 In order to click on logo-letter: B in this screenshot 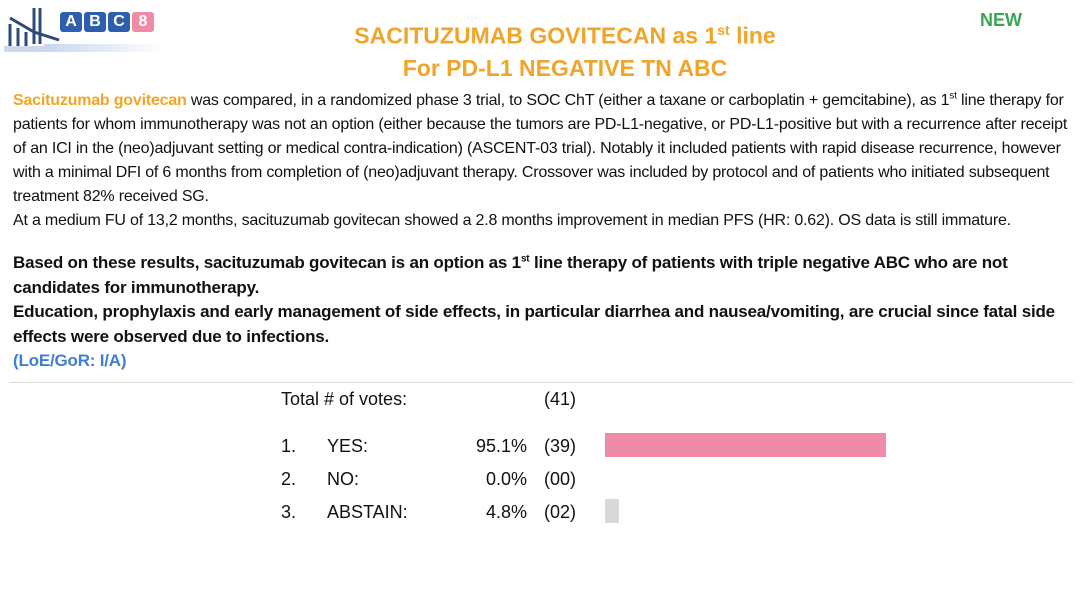, I will do `click(95, 22)`.